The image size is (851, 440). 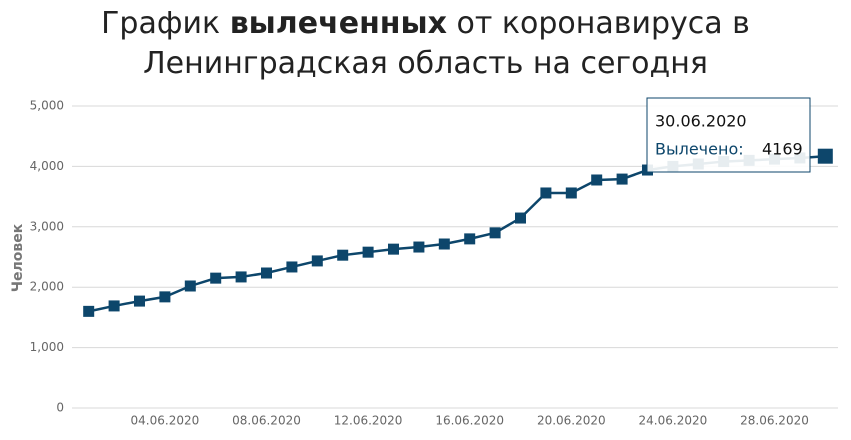 What do you see at coordinates (60, 408) in the screenshot?
I see `y-tick-label: 0` at bounding box center [60, 408].